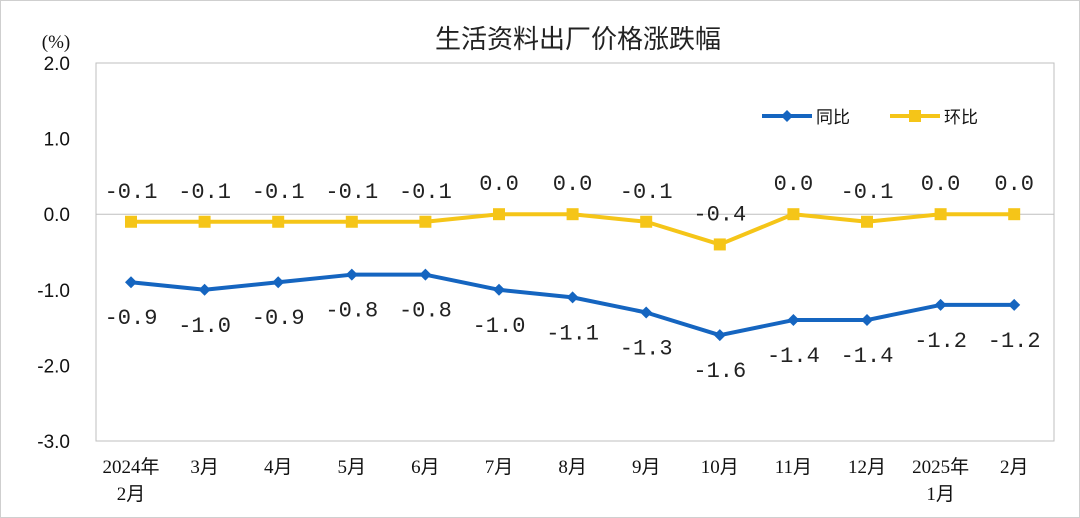 This screenshot has height=518, width=1080. I want to click on x-tick-label: 8月, so click(572, 467).